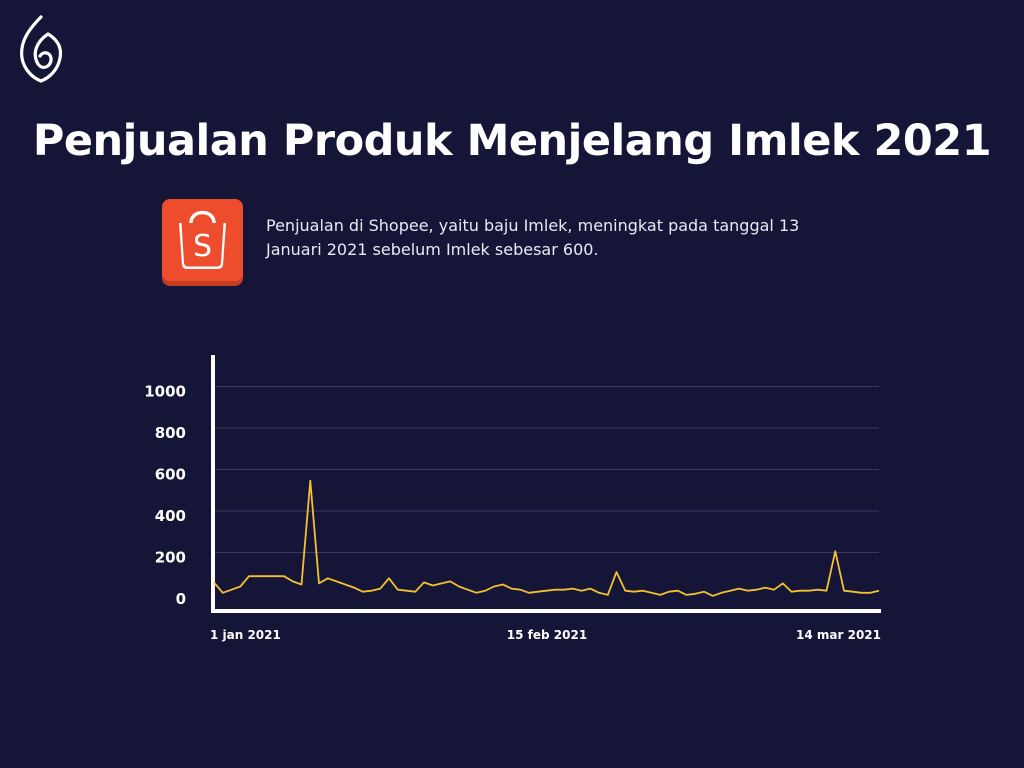  I want to click on page-title: Penjualan Produk Menjelang Imlek 2021, so click(512, 141).